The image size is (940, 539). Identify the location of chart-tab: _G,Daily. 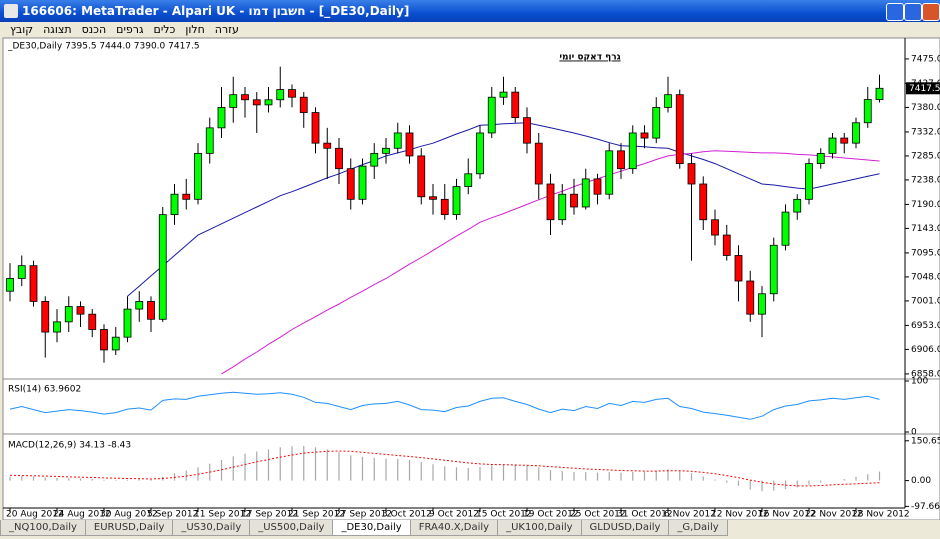
(698, 528).